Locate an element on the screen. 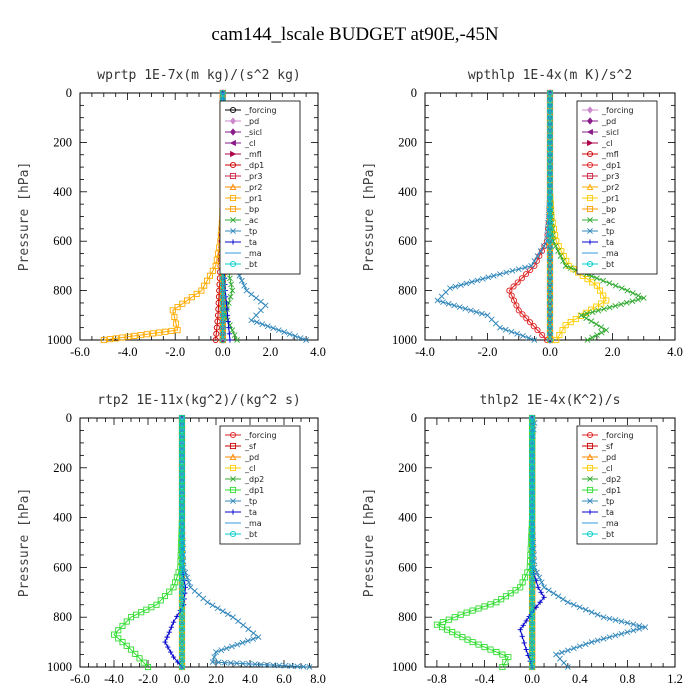 Image resolution: width=700 pixels, height=700 pixels. y-tick-label: 200 is located at coordinates (407, 468).